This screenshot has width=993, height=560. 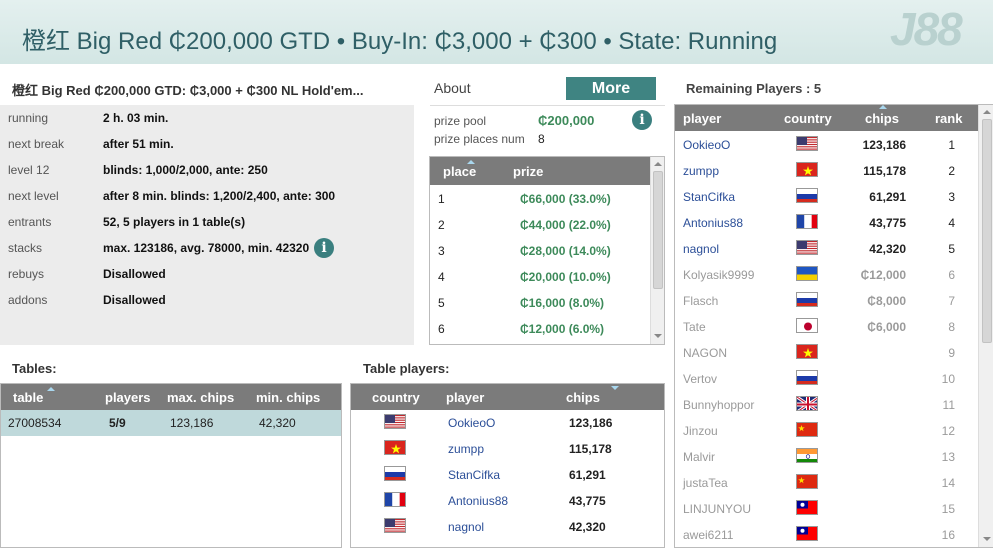 I want to click on prize-table-header: place prize, so click(x=540, y=171).